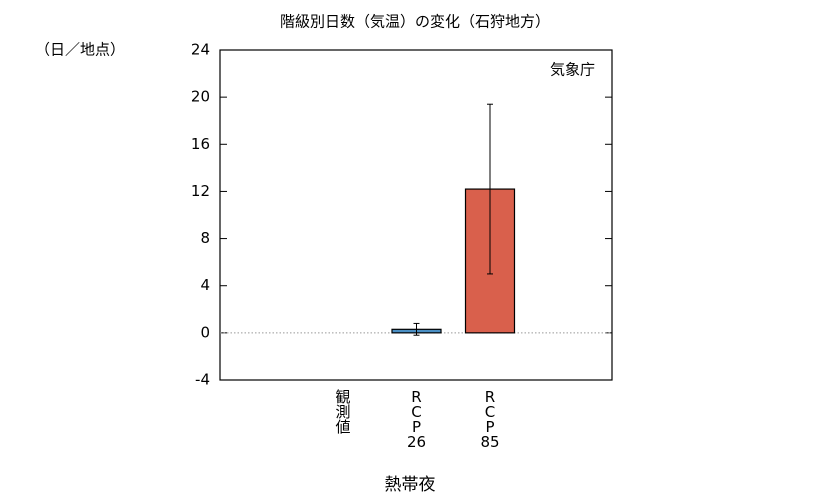 This screenshot has width=833, height=498. What do you see at coordinates (202, 380) in the screenshot?
I see `y-tick-label: -4` at bounding box center [202, 380].